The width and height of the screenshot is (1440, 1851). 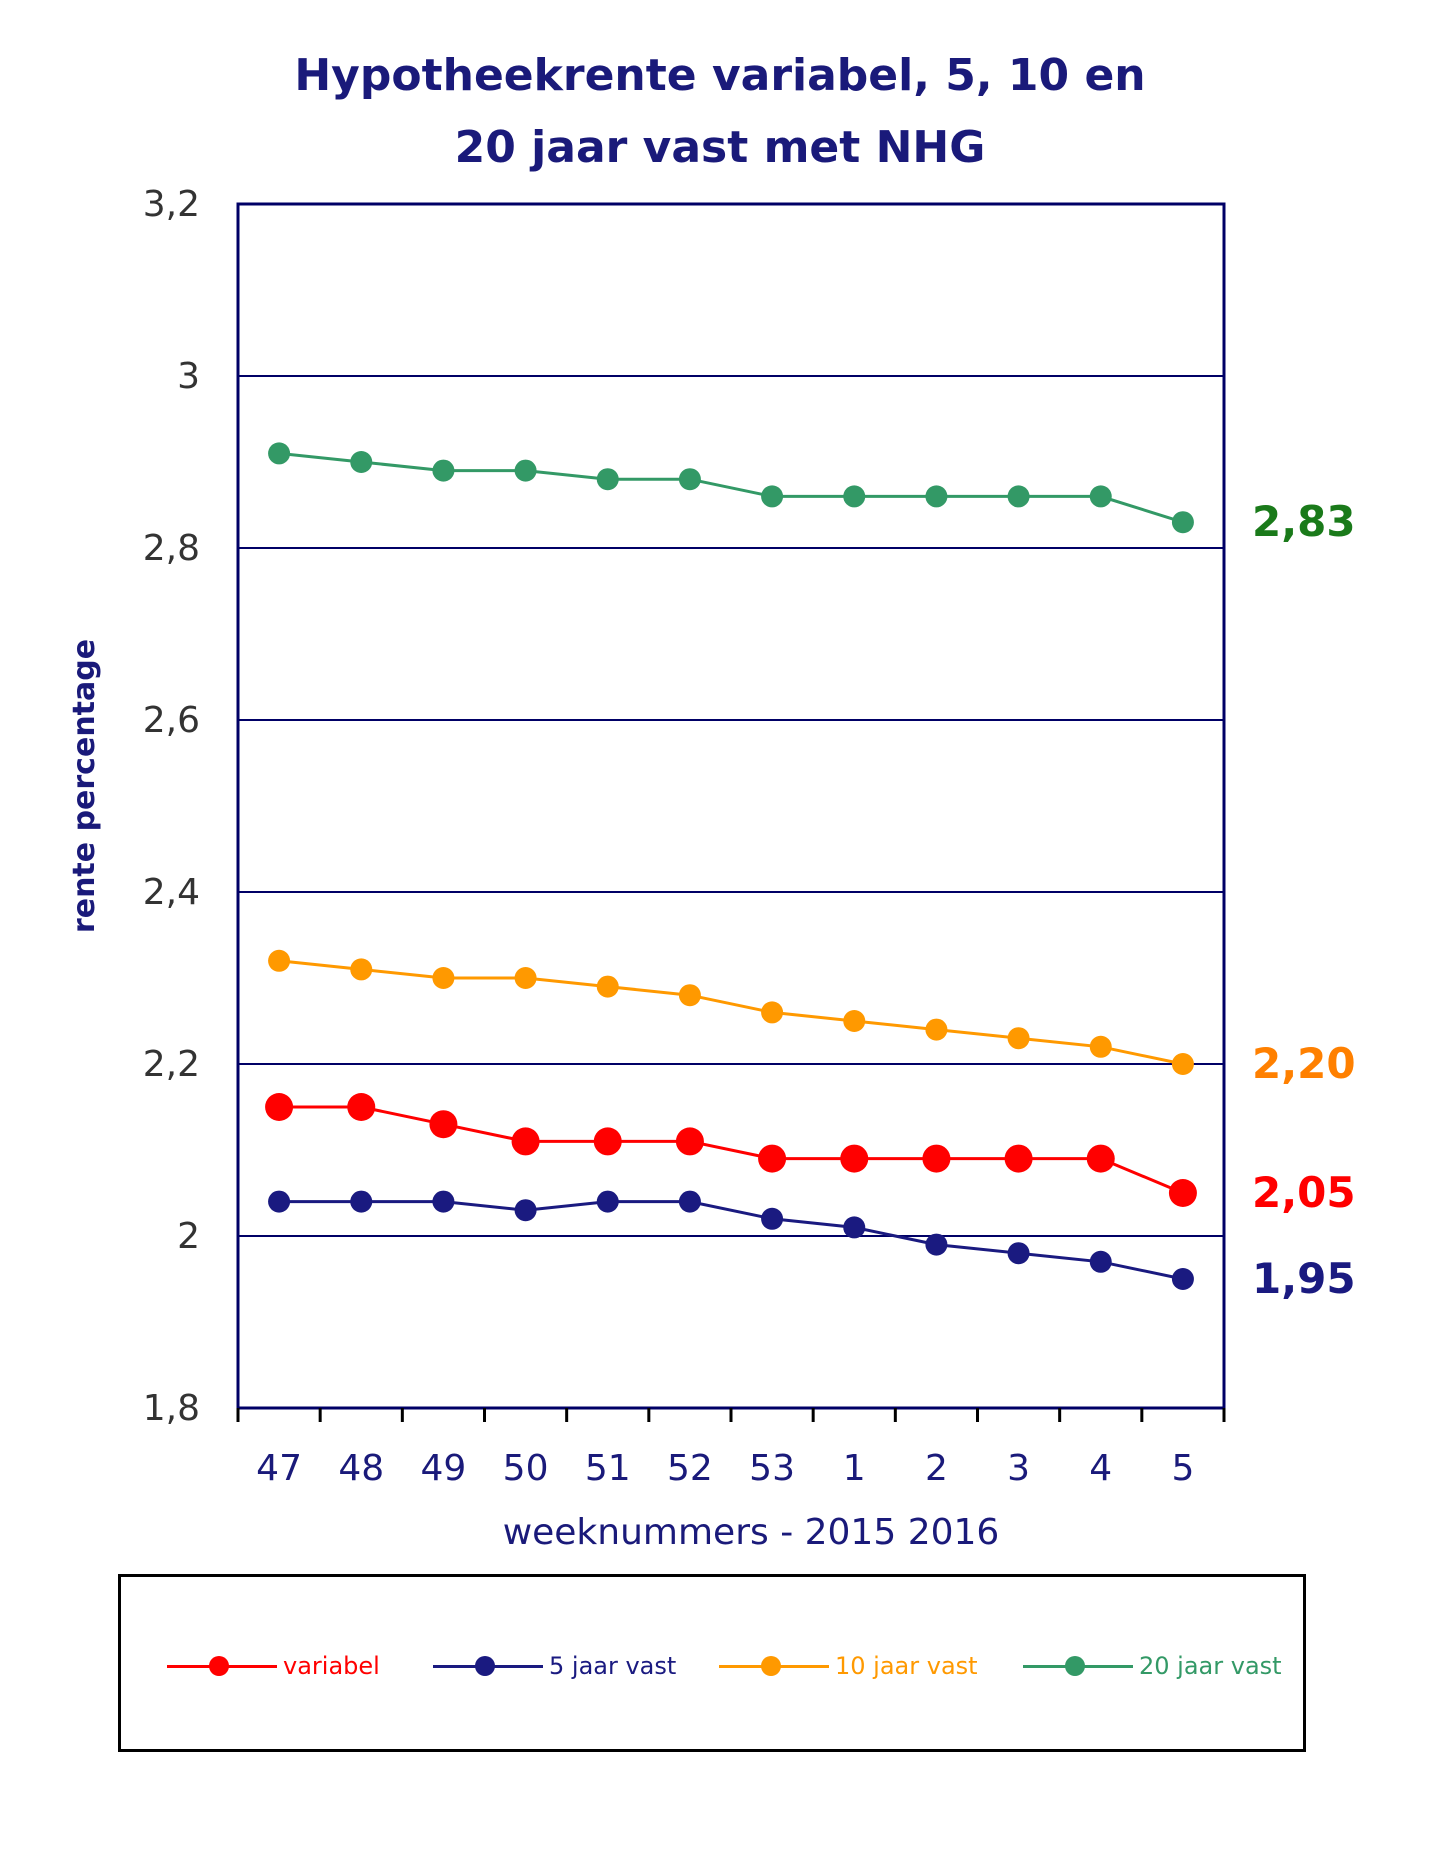 What do you see at coordinates (222, 1666) in the screenshot?
I see `legend-swatch-variabel` at bounding box center [222, 1666].